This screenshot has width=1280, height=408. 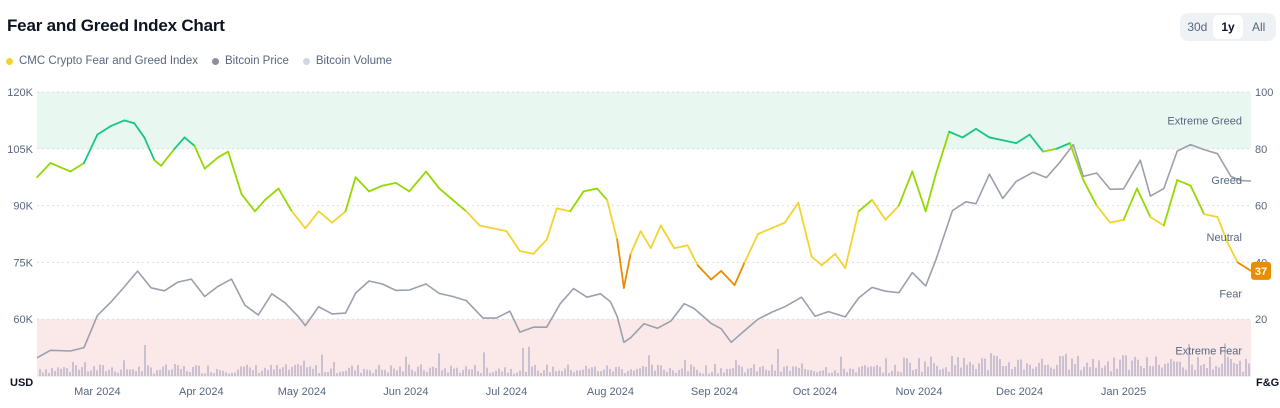 What do you see at coordinates (1208, 351) in the screenshot?
I see `zone-label-extreme-fear: Extreme Fear` at bounding box center [1208, 351].